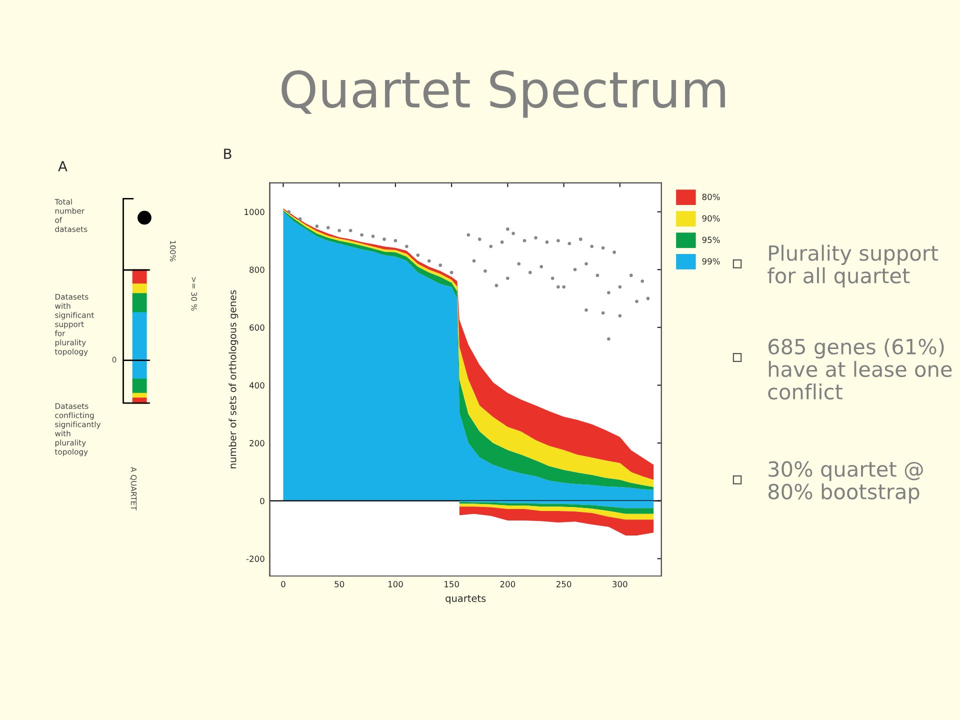 This screenshot has height=720, width=960. What do you see at coordinates (283, 584) in the screenshot?
I see `x-tick-label: 0` at bounding box center [283, 584].